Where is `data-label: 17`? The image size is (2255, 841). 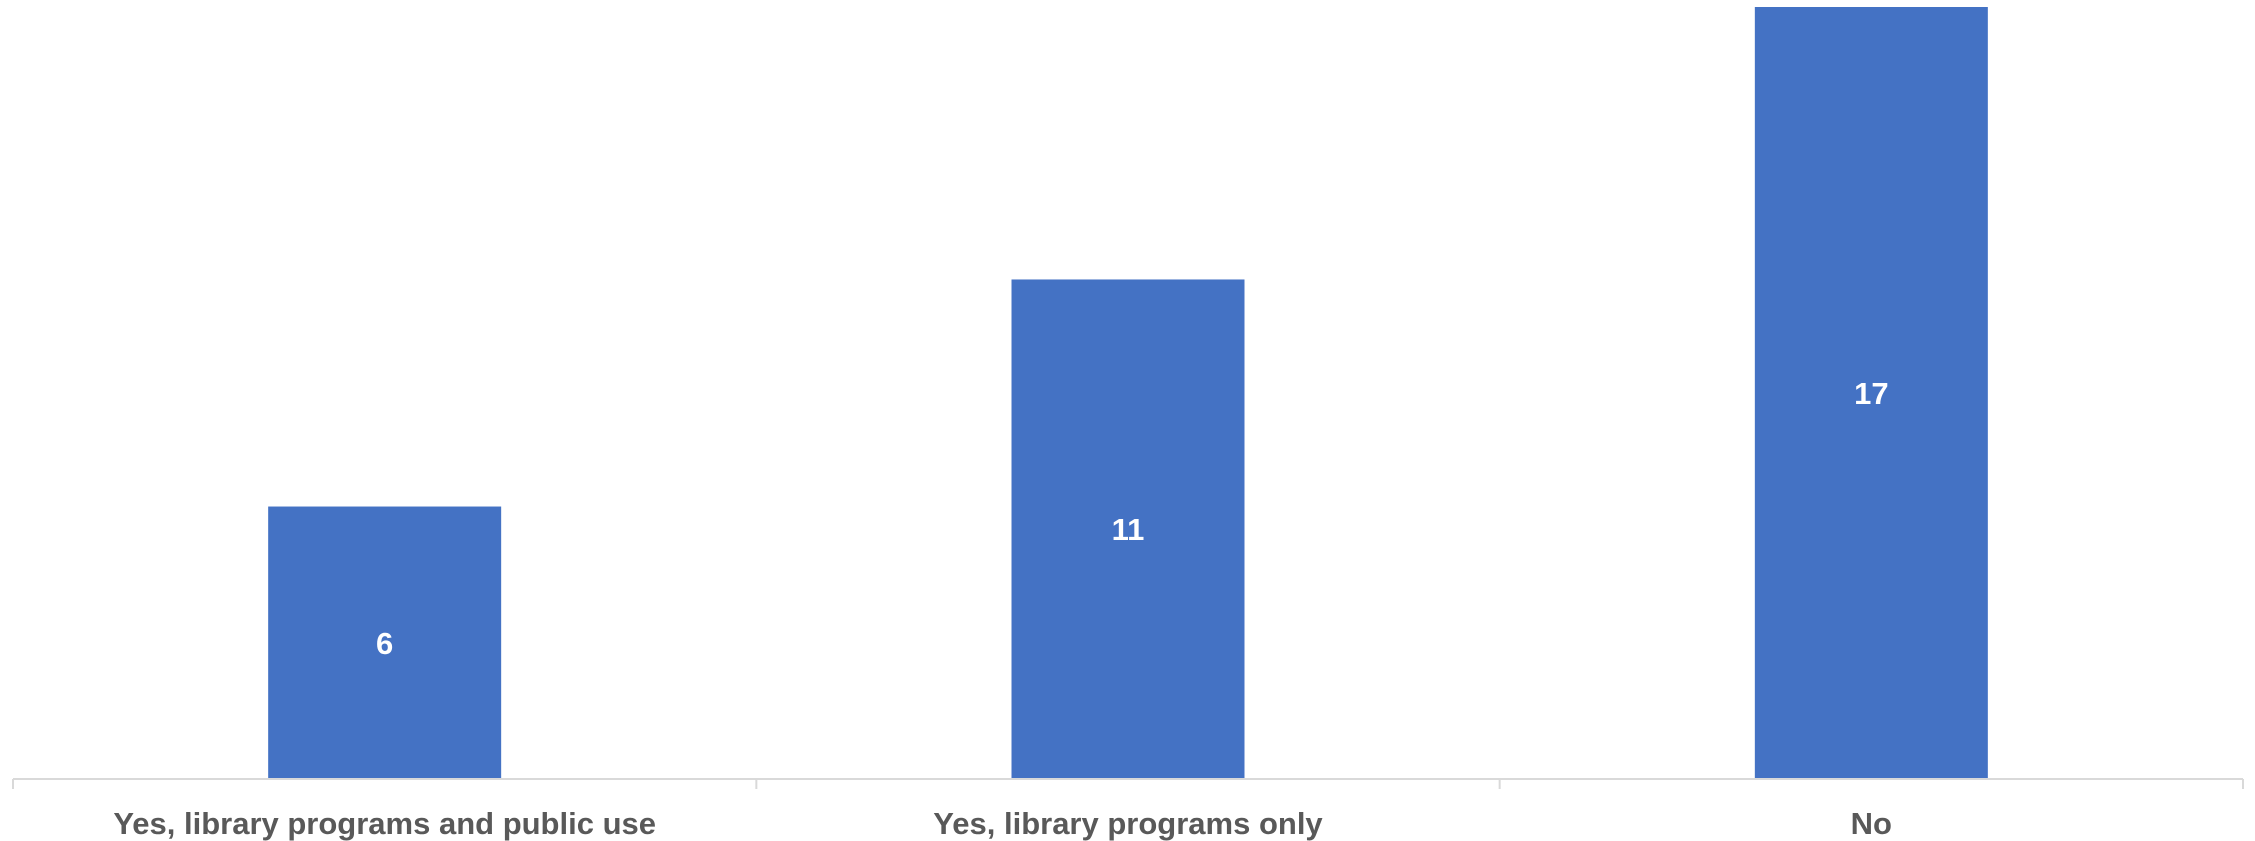
data-label: 17 is located at coordinates (1871, 393).